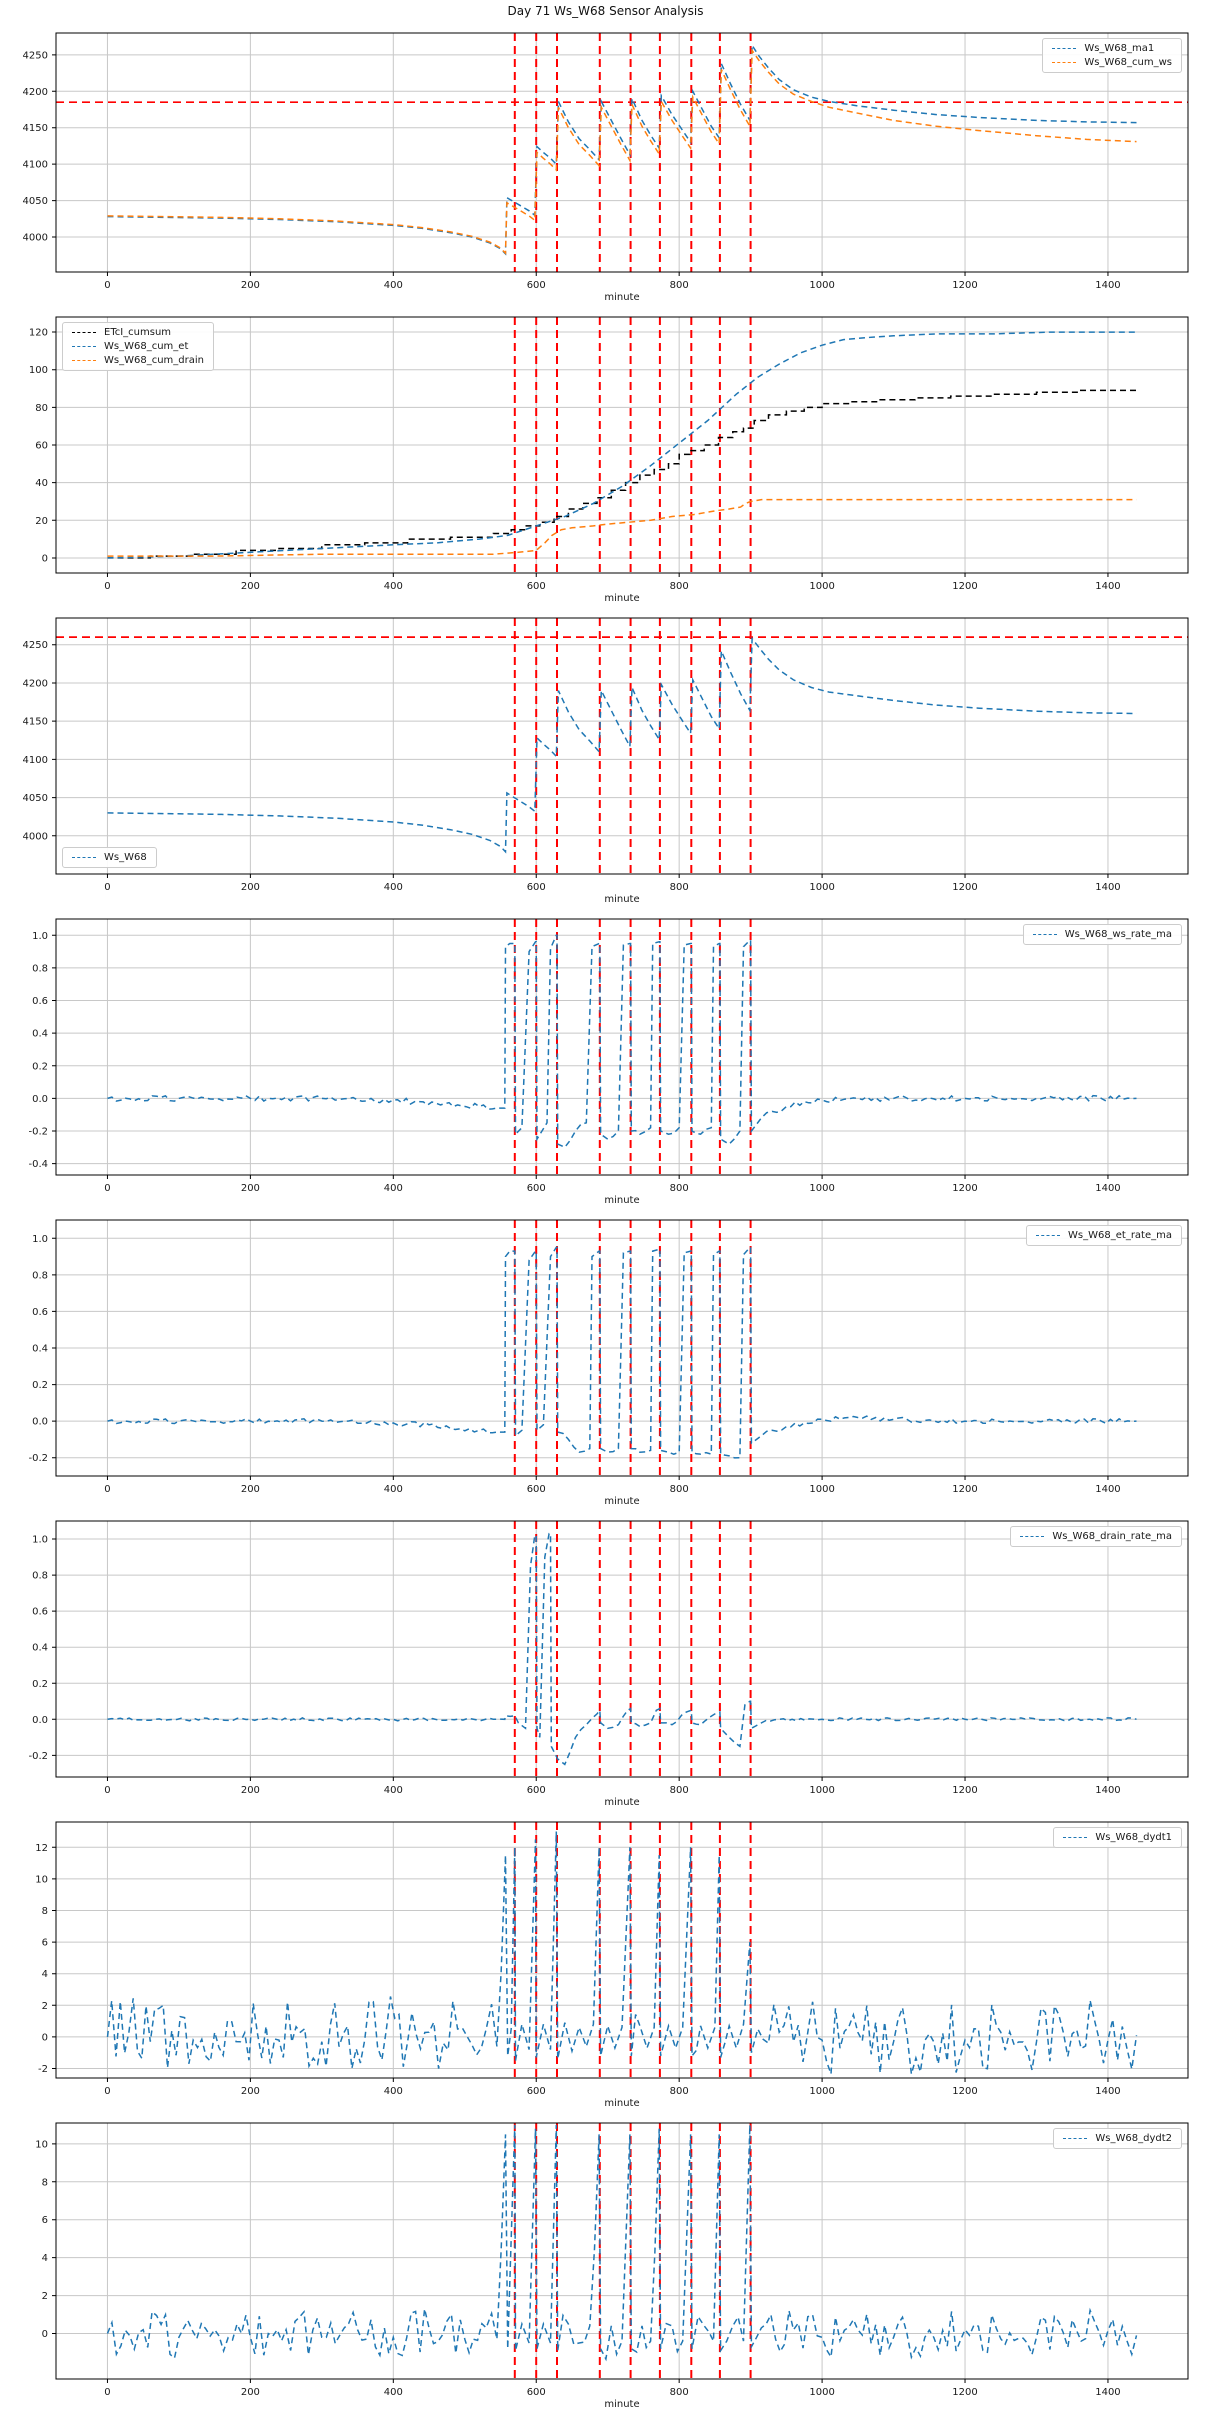 Image resolution: width=1211 pixels, height=2411 pixels. Describe the element at coordinates (38, 1164) in the screenshot. I see `y-tick-label: -0.4` at that location.